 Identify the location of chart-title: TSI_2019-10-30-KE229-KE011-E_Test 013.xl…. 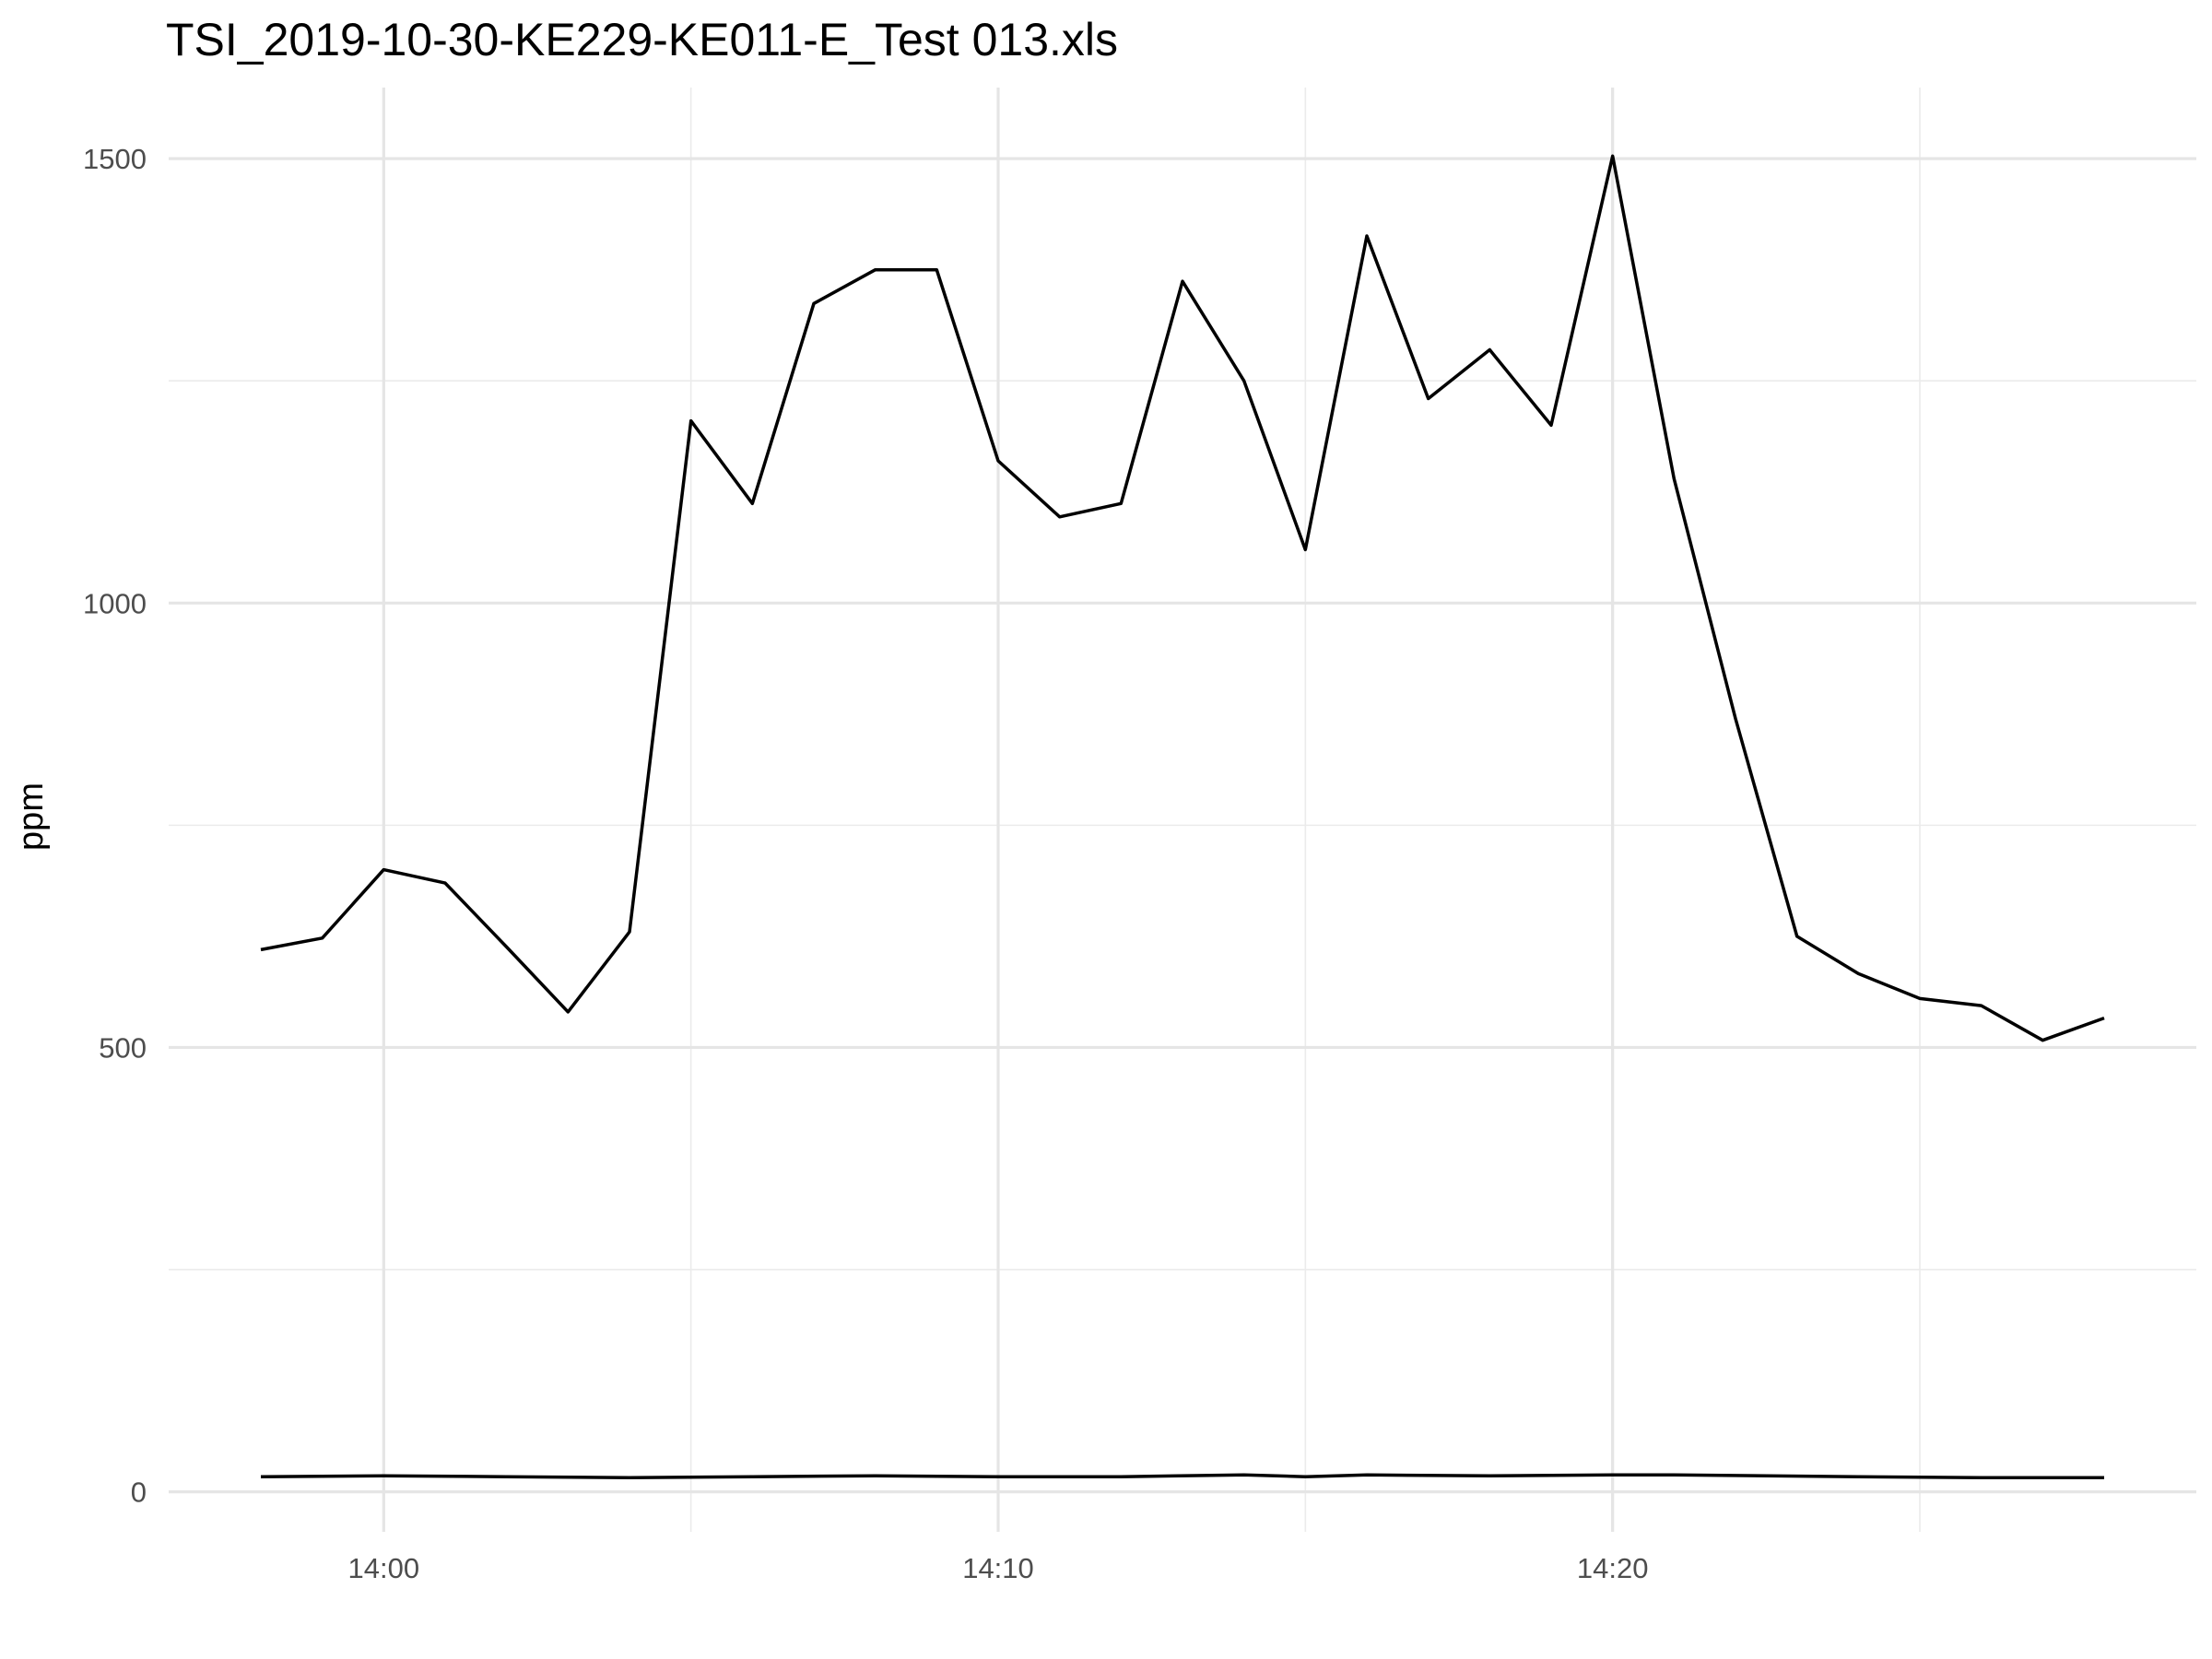
(642, 39).